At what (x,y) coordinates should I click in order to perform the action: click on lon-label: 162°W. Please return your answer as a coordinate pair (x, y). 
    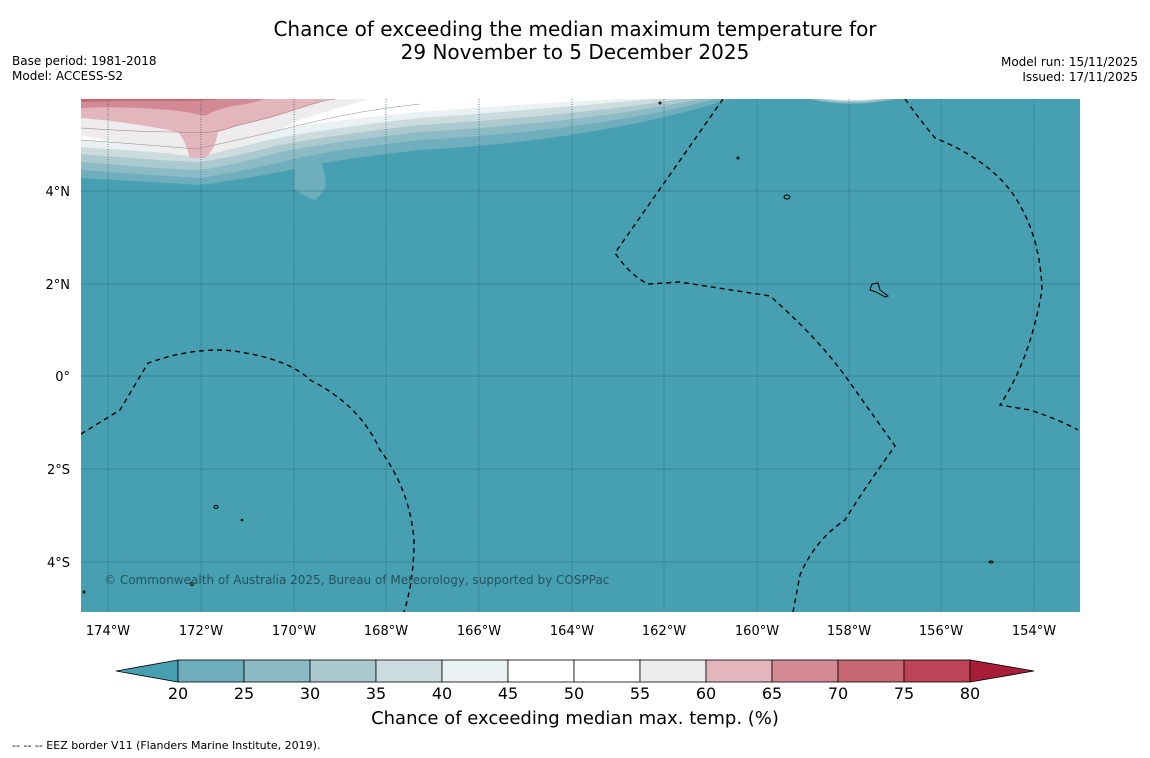
    Looking at the image, I should click on (664, 631).